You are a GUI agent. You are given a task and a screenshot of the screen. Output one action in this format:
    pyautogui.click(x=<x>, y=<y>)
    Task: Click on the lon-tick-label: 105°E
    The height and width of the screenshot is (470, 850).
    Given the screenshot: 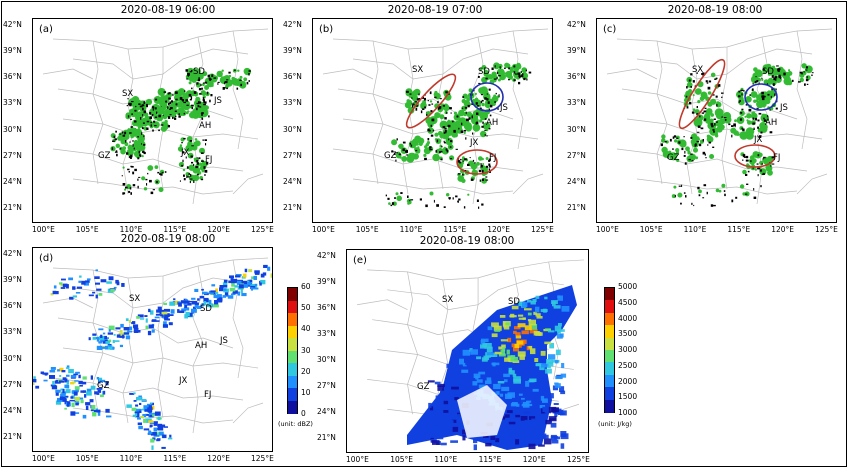 What is the action you would take?
    pyautogui.click(x=367, y=229)
    